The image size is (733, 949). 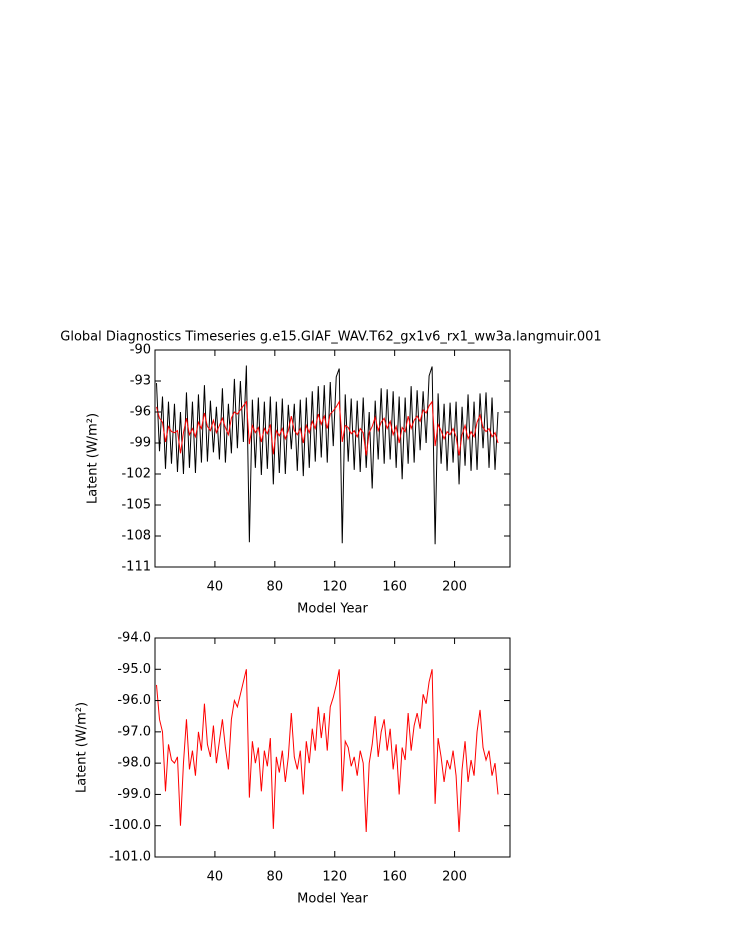 What do you see at coordinates (134, 731) in the screenshot?
I see `y-tick-label: -97.0` at bounding box center [134, 731].